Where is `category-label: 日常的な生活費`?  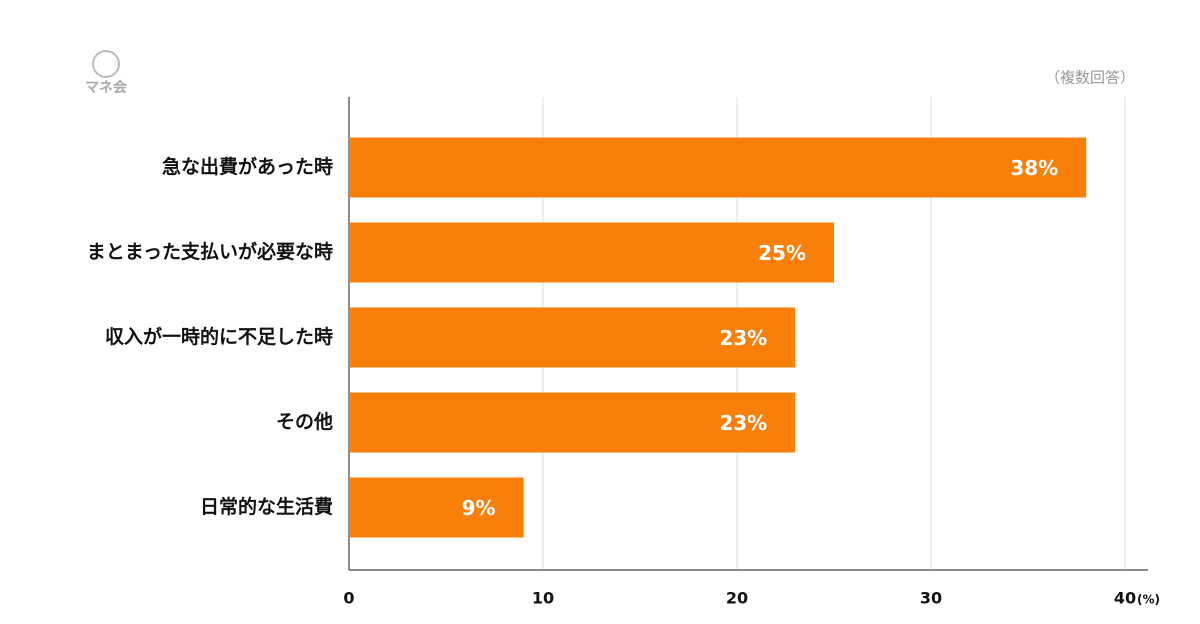
category-label: 日常的な生活費 is located at coordinates (266, 506).